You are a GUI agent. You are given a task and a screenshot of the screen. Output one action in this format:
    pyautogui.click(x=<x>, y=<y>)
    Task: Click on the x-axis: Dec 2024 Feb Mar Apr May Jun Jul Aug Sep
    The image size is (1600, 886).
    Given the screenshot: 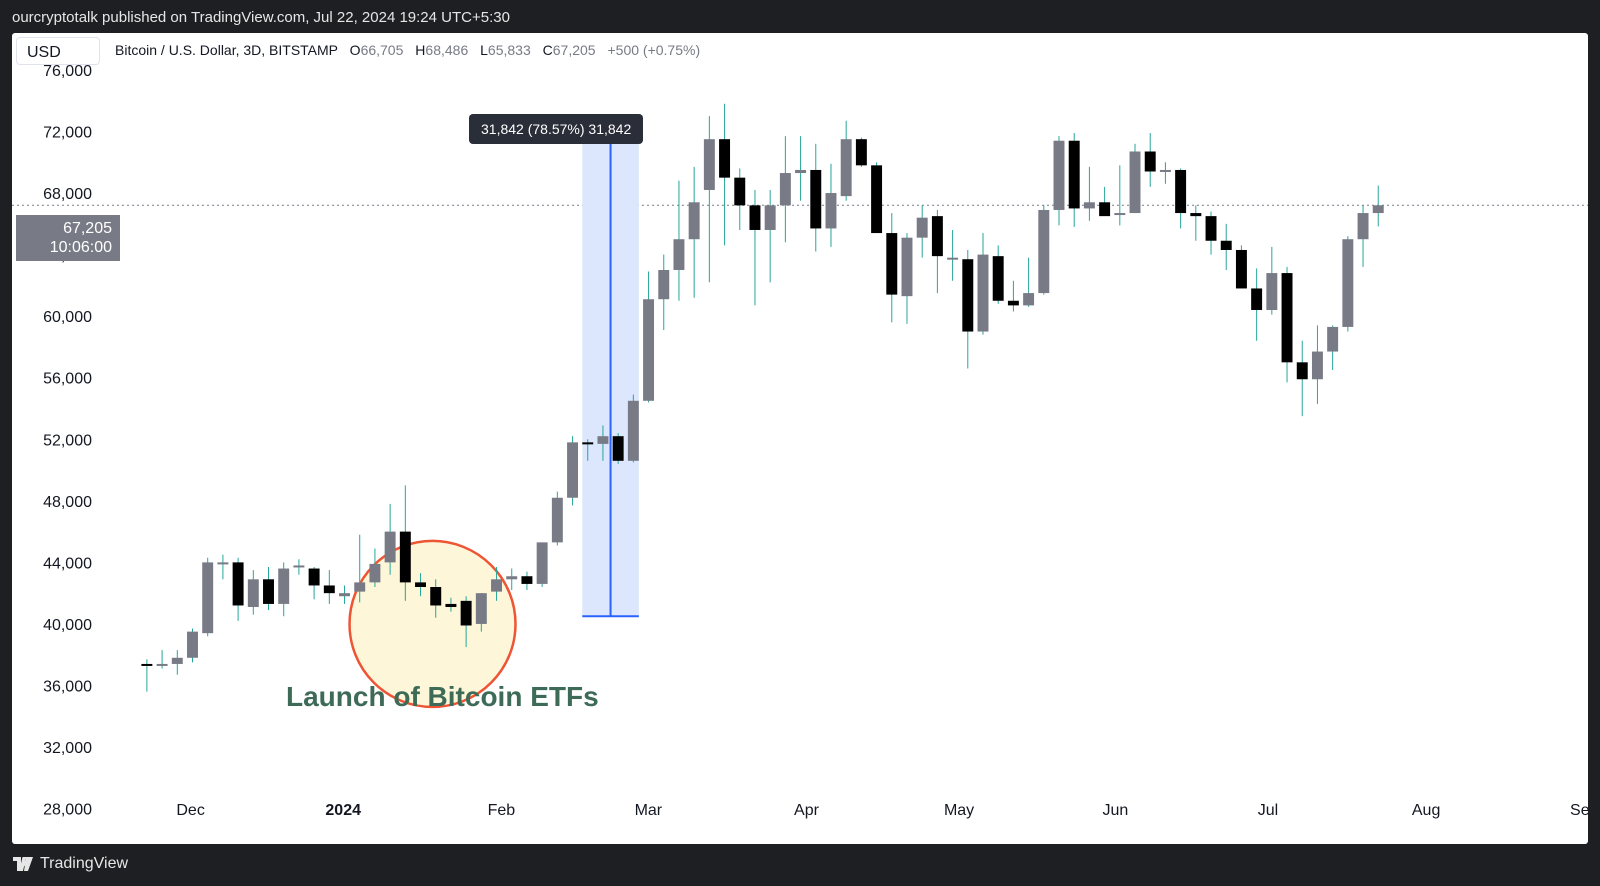 What is the action you would take?
    pyautogui.click(x=882, y=810)
    